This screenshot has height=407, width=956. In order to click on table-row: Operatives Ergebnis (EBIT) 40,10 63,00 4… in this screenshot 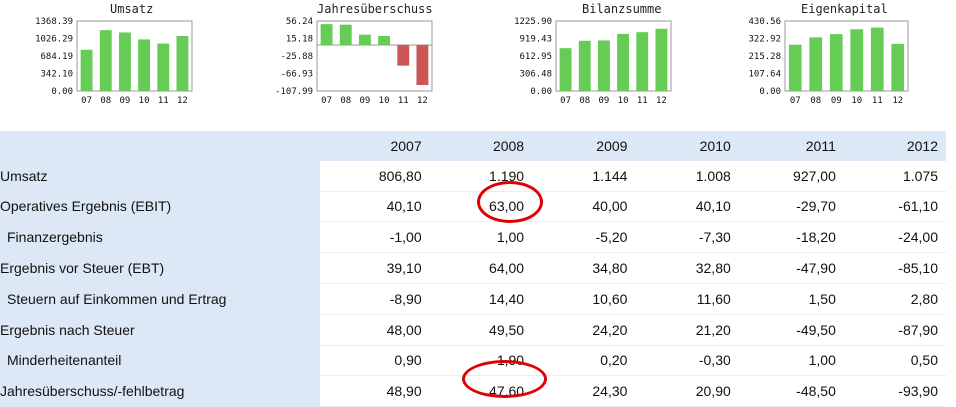, I will do `click(473, 207)`.